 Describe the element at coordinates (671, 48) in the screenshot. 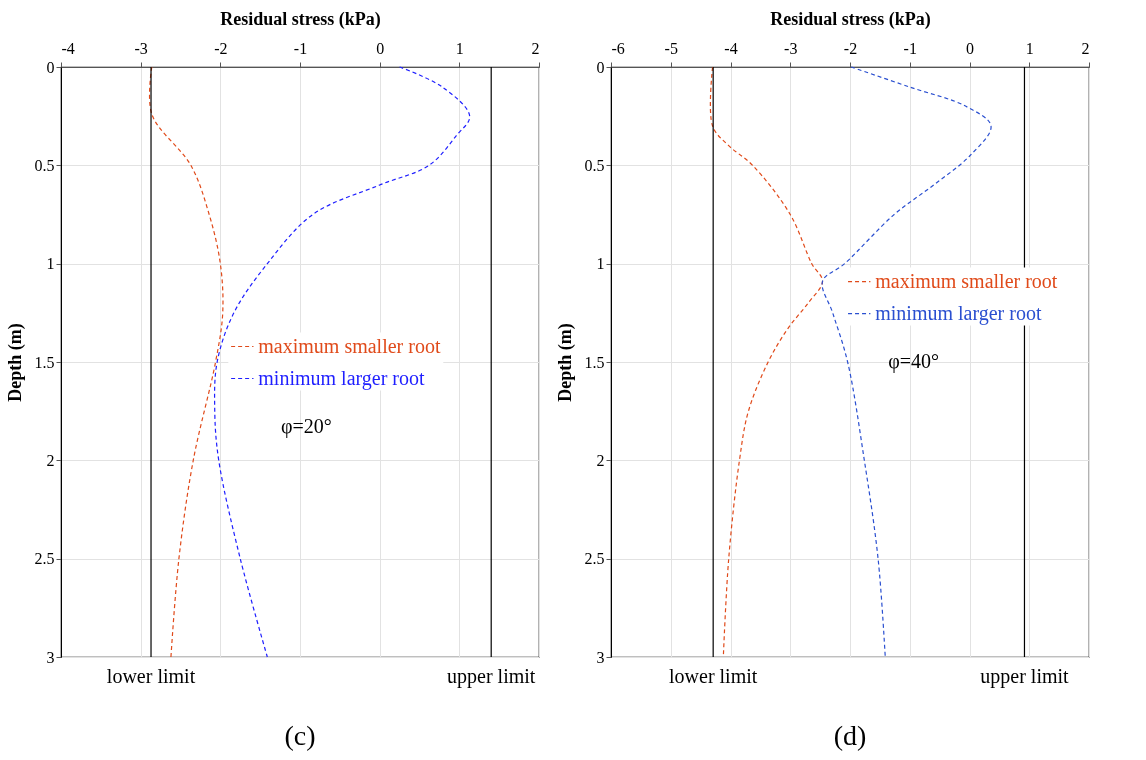

I see `x-tick-label: -5` at that location.